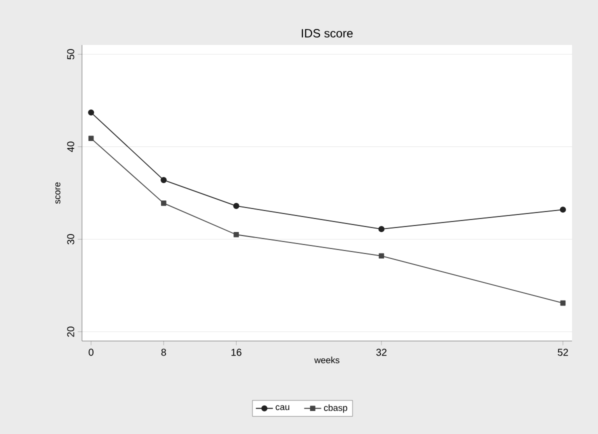 This screenshot has height=434, width=598. What do you see at coordinates (381, 352) in the screenshot?
I see `x-tick-label: 32` at bounding box center [381, 352].